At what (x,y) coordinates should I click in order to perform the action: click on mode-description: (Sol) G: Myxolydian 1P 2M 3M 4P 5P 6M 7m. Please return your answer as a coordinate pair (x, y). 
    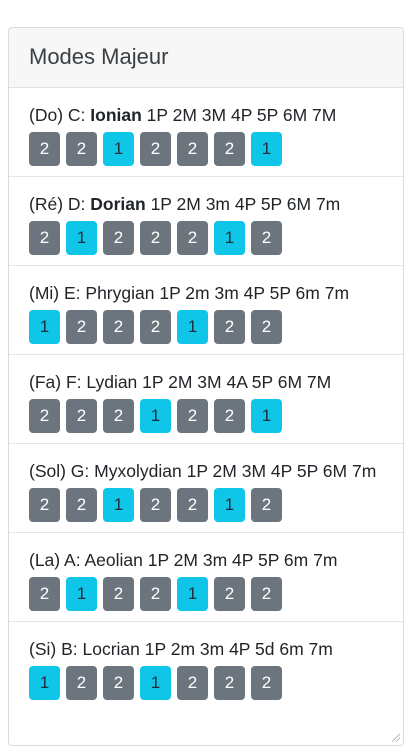
    Looking at the image, I should click on (211, 471).